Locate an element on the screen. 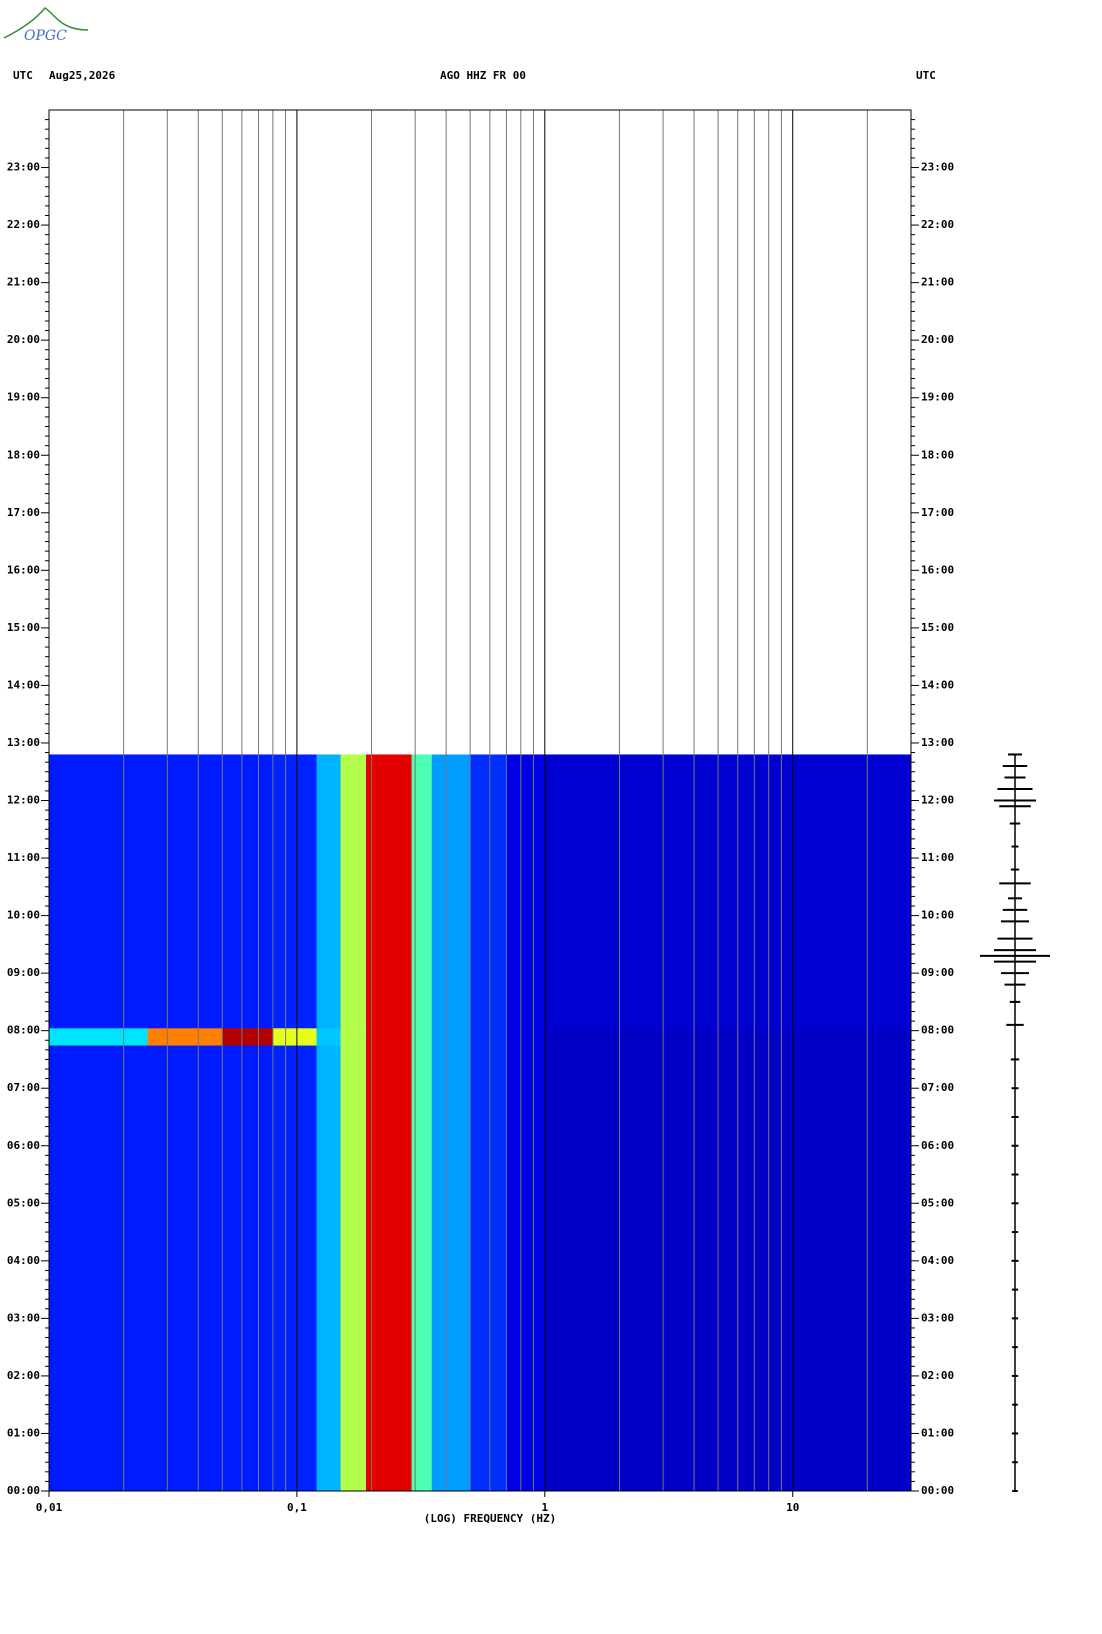  y-tick-label-left: 08:00 is located at coordinates (23, 1030).